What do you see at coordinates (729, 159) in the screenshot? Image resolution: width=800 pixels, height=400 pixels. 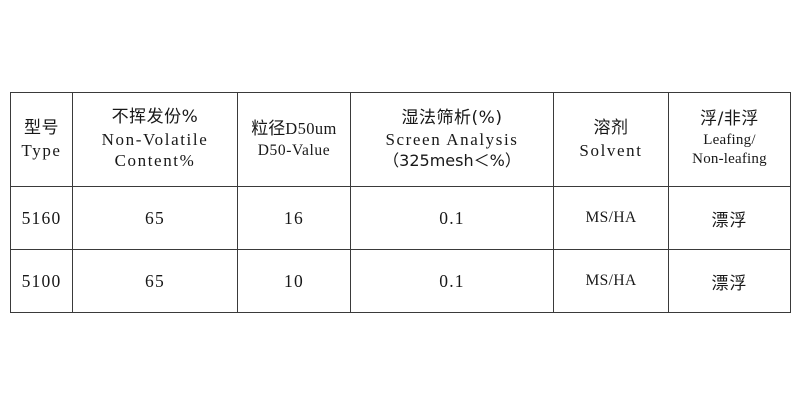 I see `column-header-leafing-en-line2: Non-leafing` at bounding box center [729, 159].